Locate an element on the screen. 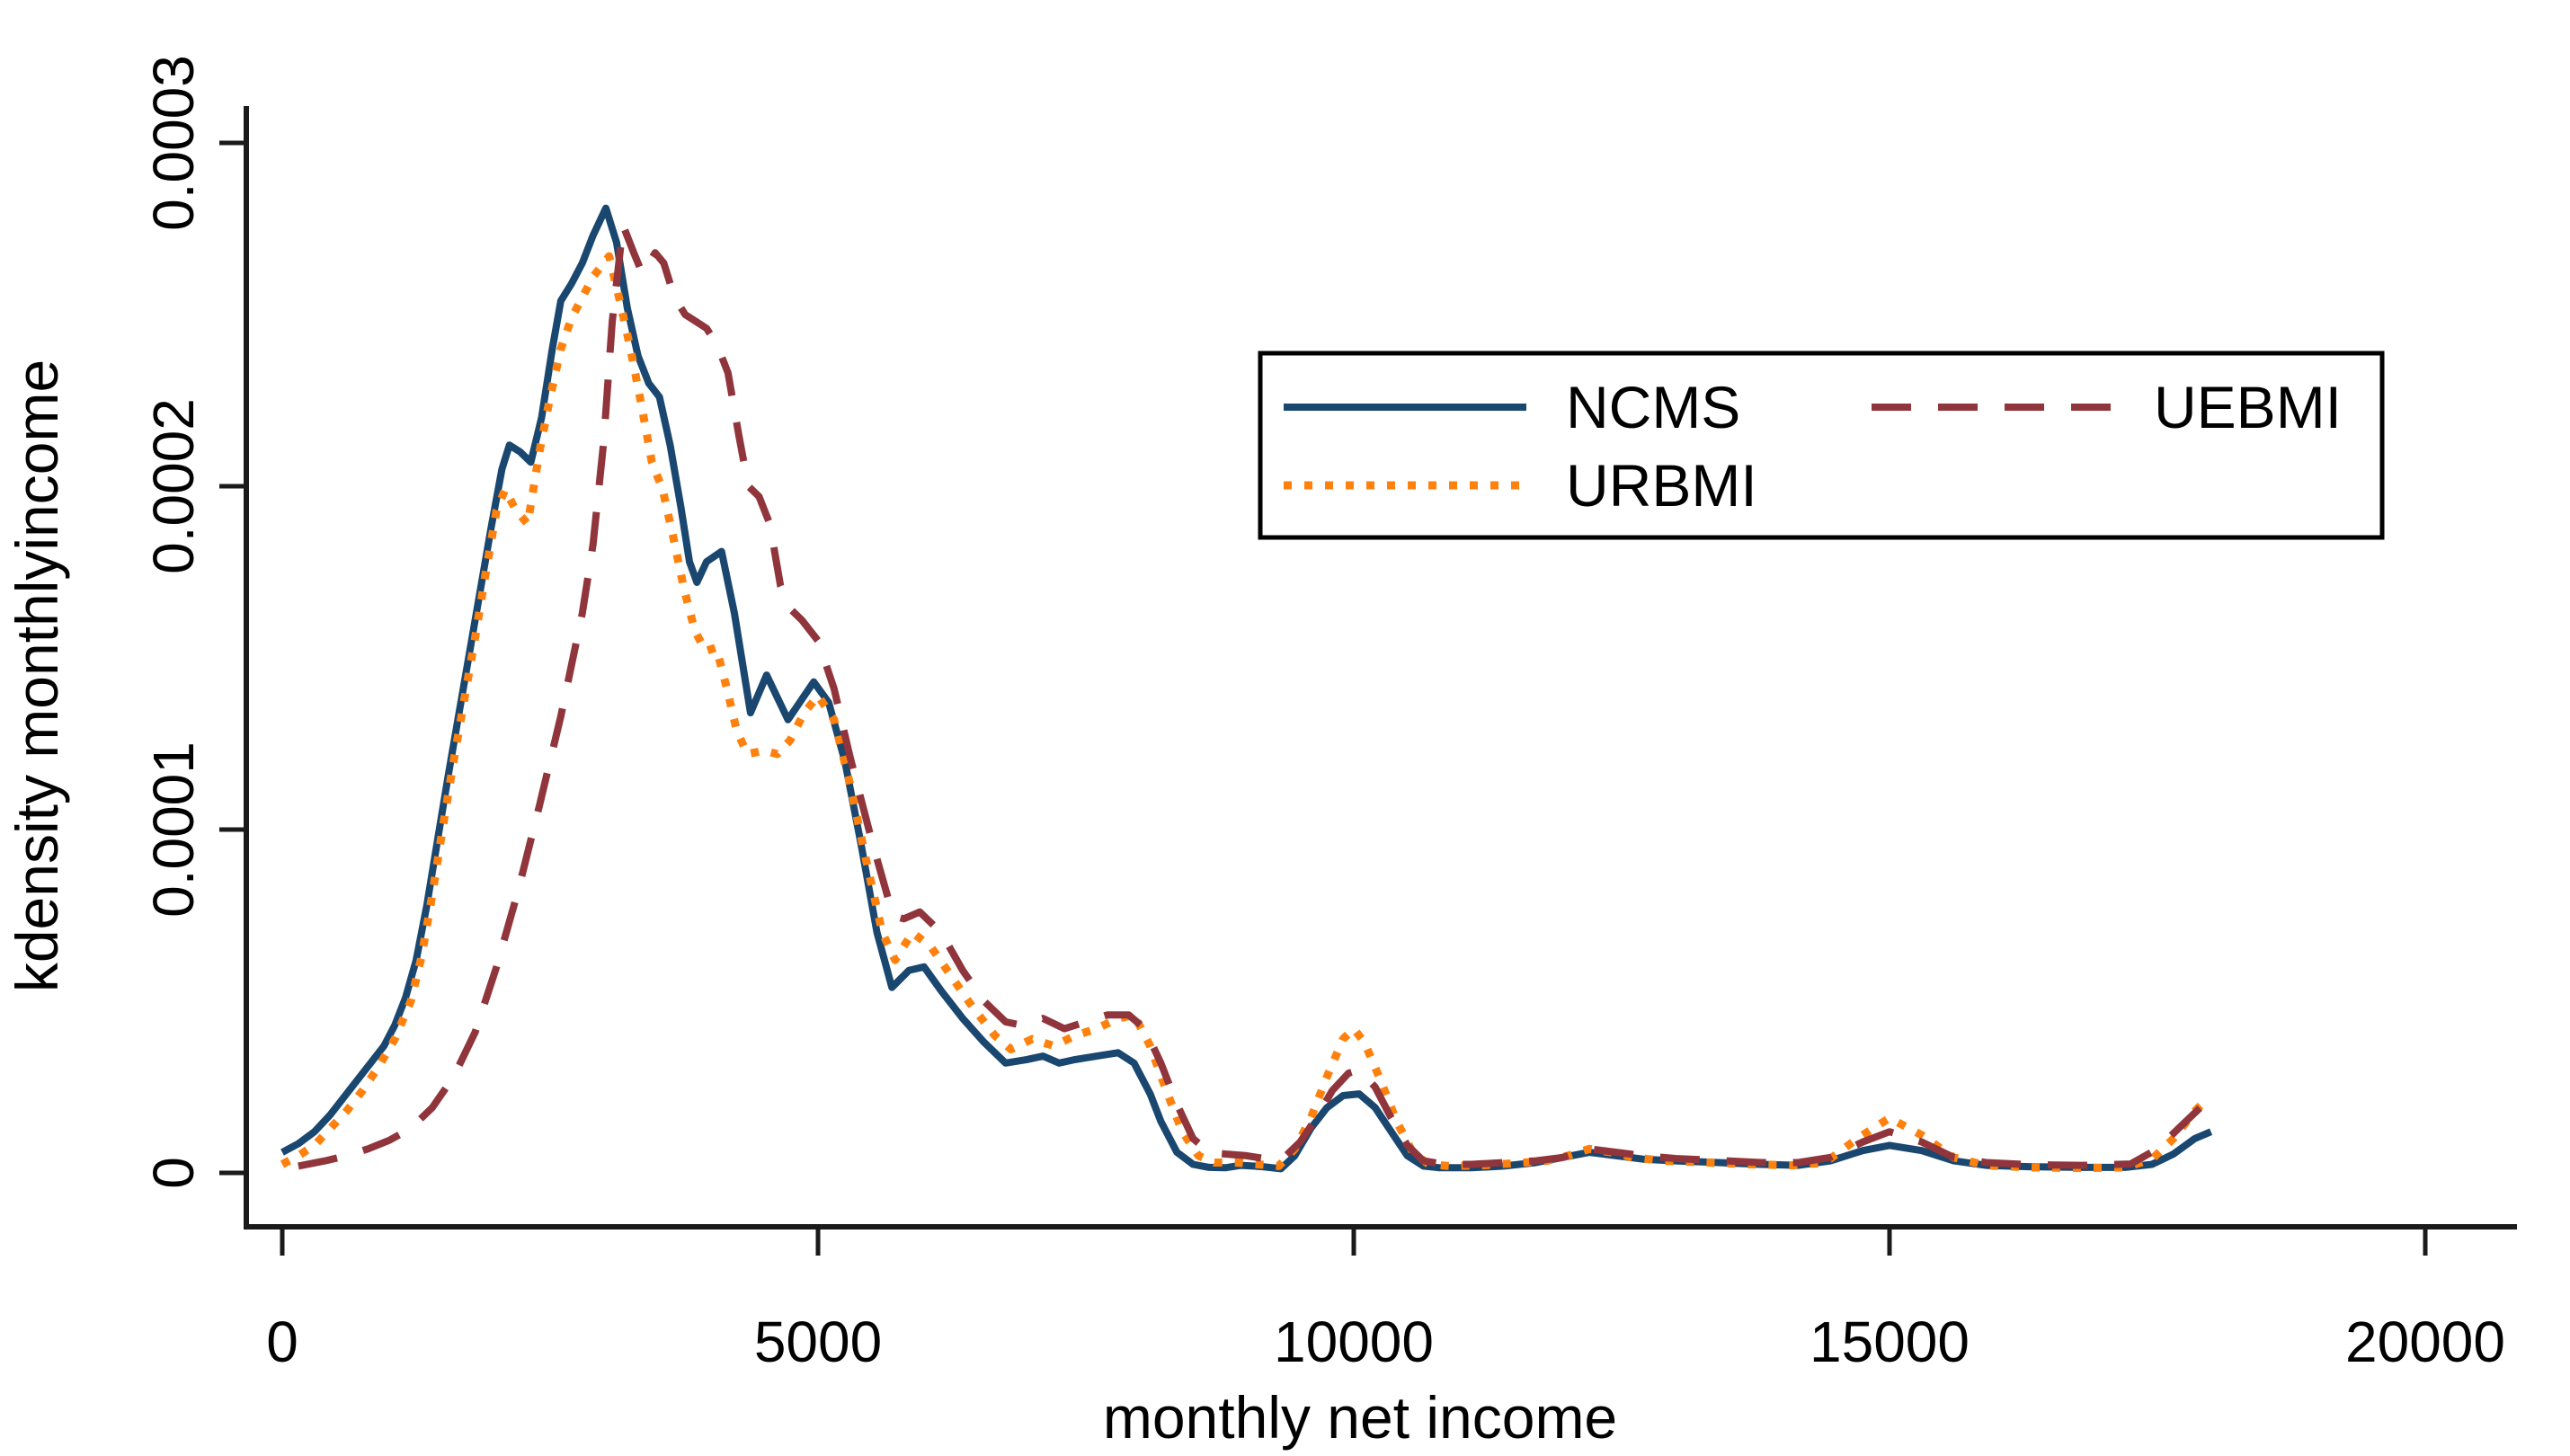 Image resolution: width=2570 pixels, height=1456 pixels. legend: NCMS UEBMI URBMI is located at coordinates (1821, 445).